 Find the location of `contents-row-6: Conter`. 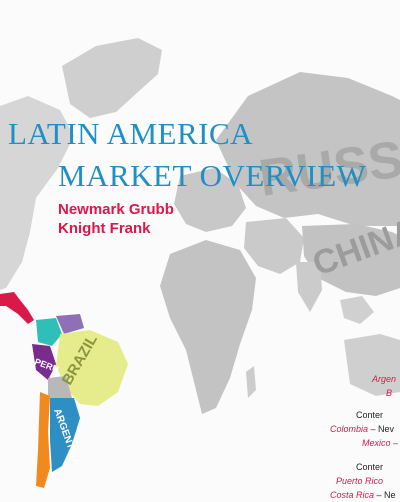

contents-row-6: Conter is located at coordinates (370, 467).